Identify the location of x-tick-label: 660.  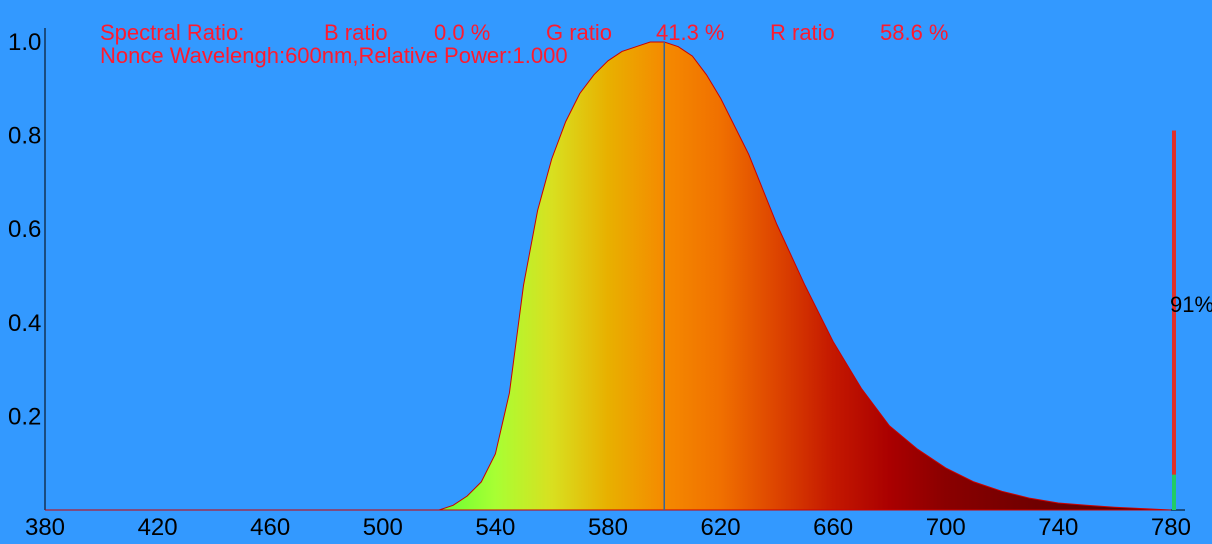
(833, 527).